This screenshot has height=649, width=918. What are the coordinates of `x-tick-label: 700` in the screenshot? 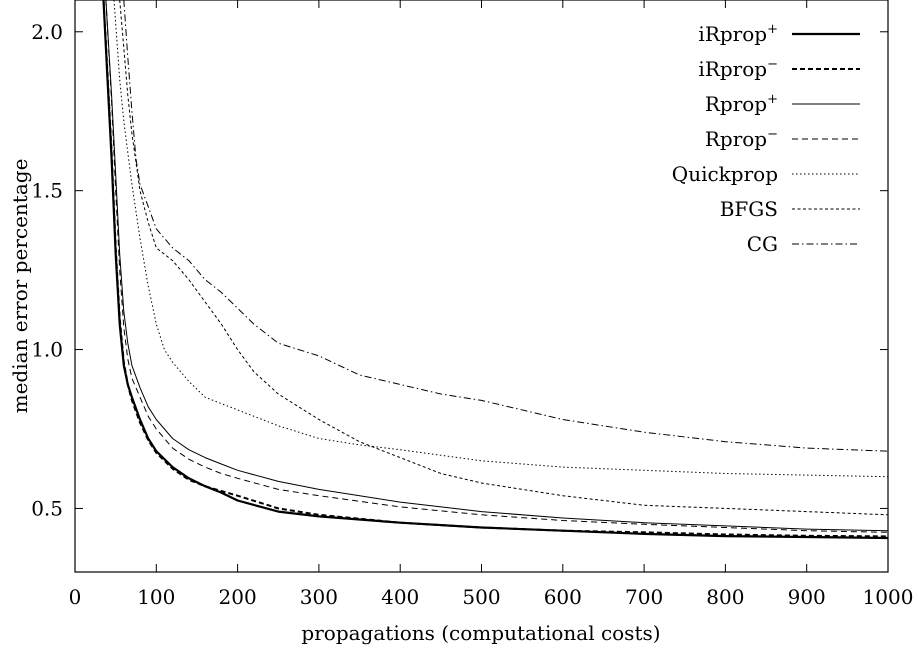 It's located at (644, 597).